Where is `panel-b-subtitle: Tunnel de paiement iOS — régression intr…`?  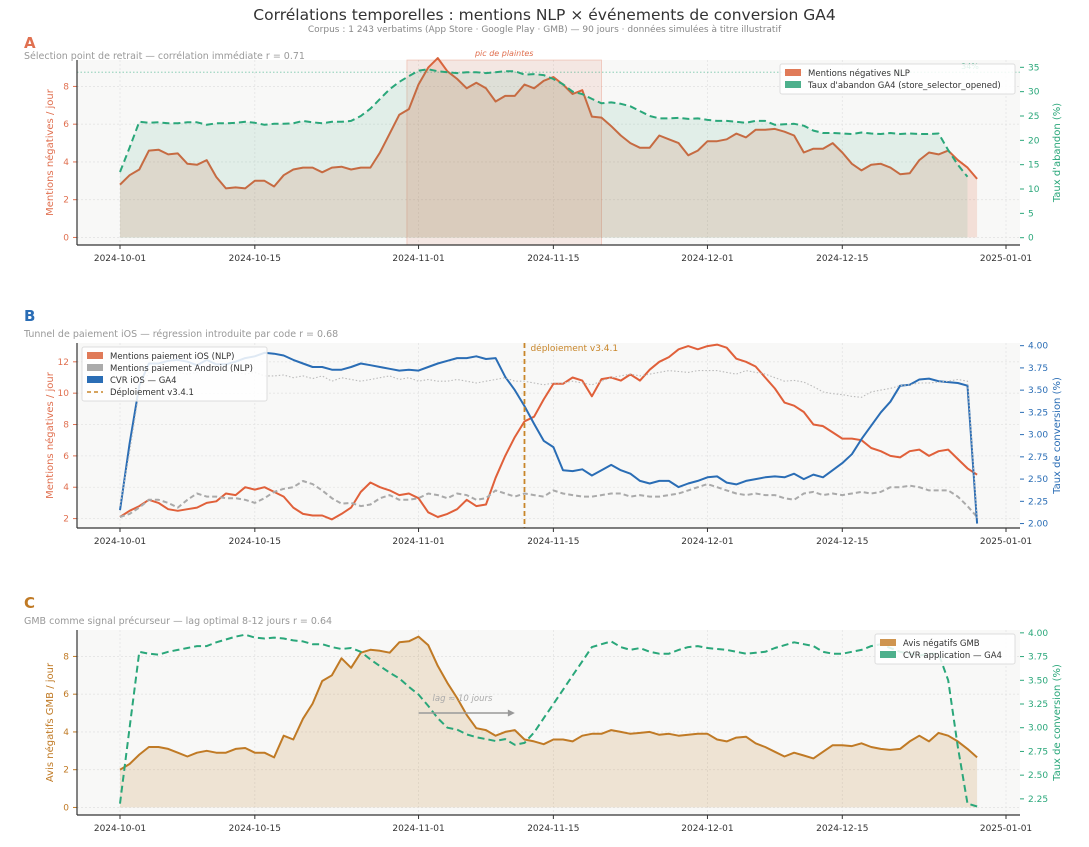 panel-b-subtitle: Tunnel de paiement iOS — régression intr… is located at coordinates (181, 334).